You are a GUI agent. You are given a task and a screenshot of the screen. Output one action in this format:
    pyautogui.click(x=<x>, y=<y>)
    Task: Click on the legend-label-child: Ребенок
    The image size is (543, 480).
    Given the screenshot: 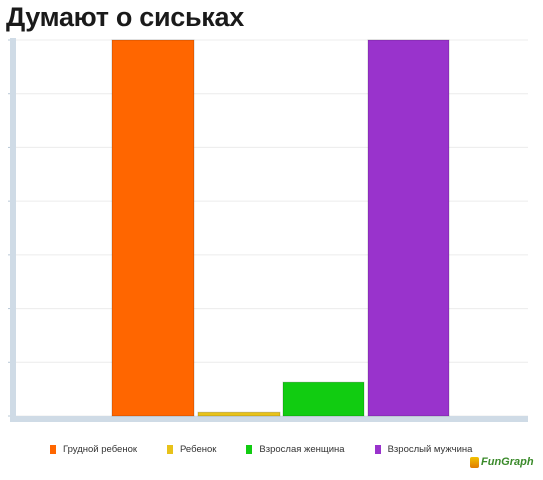 What is the action you would take?
    pyautogui.click(x=198, y=449)
    